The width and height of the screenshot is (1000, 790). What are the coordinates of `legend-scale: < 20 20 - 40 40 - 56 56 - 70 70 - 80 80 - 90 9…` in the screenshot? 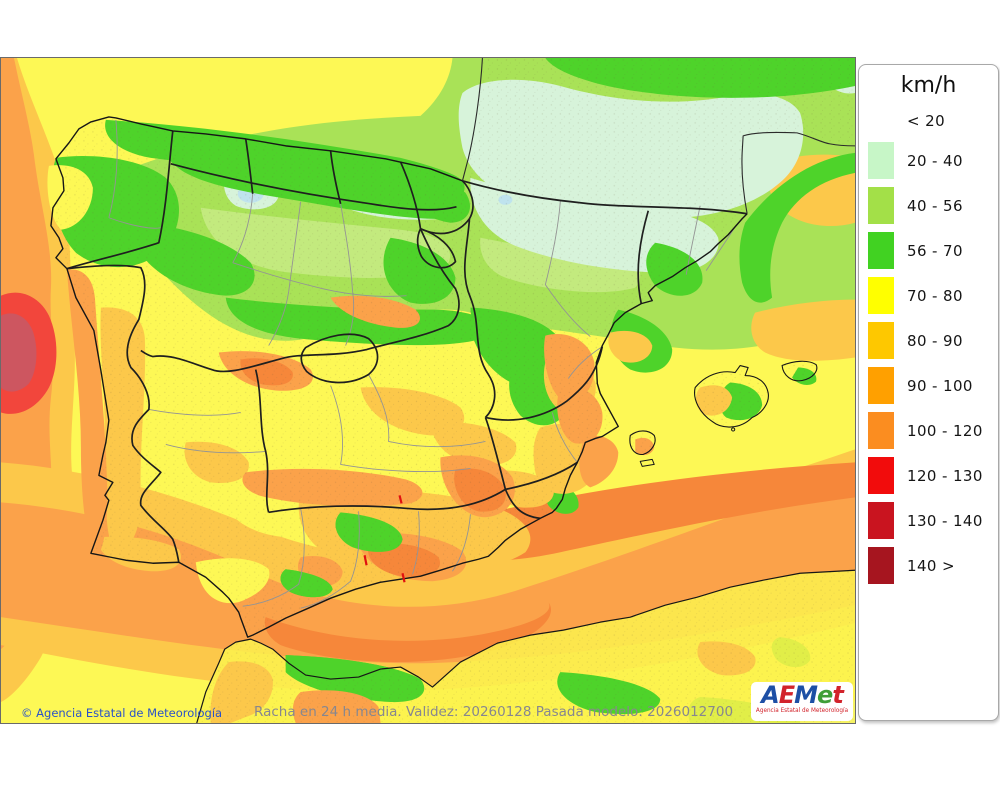 It's located at (928, 346).